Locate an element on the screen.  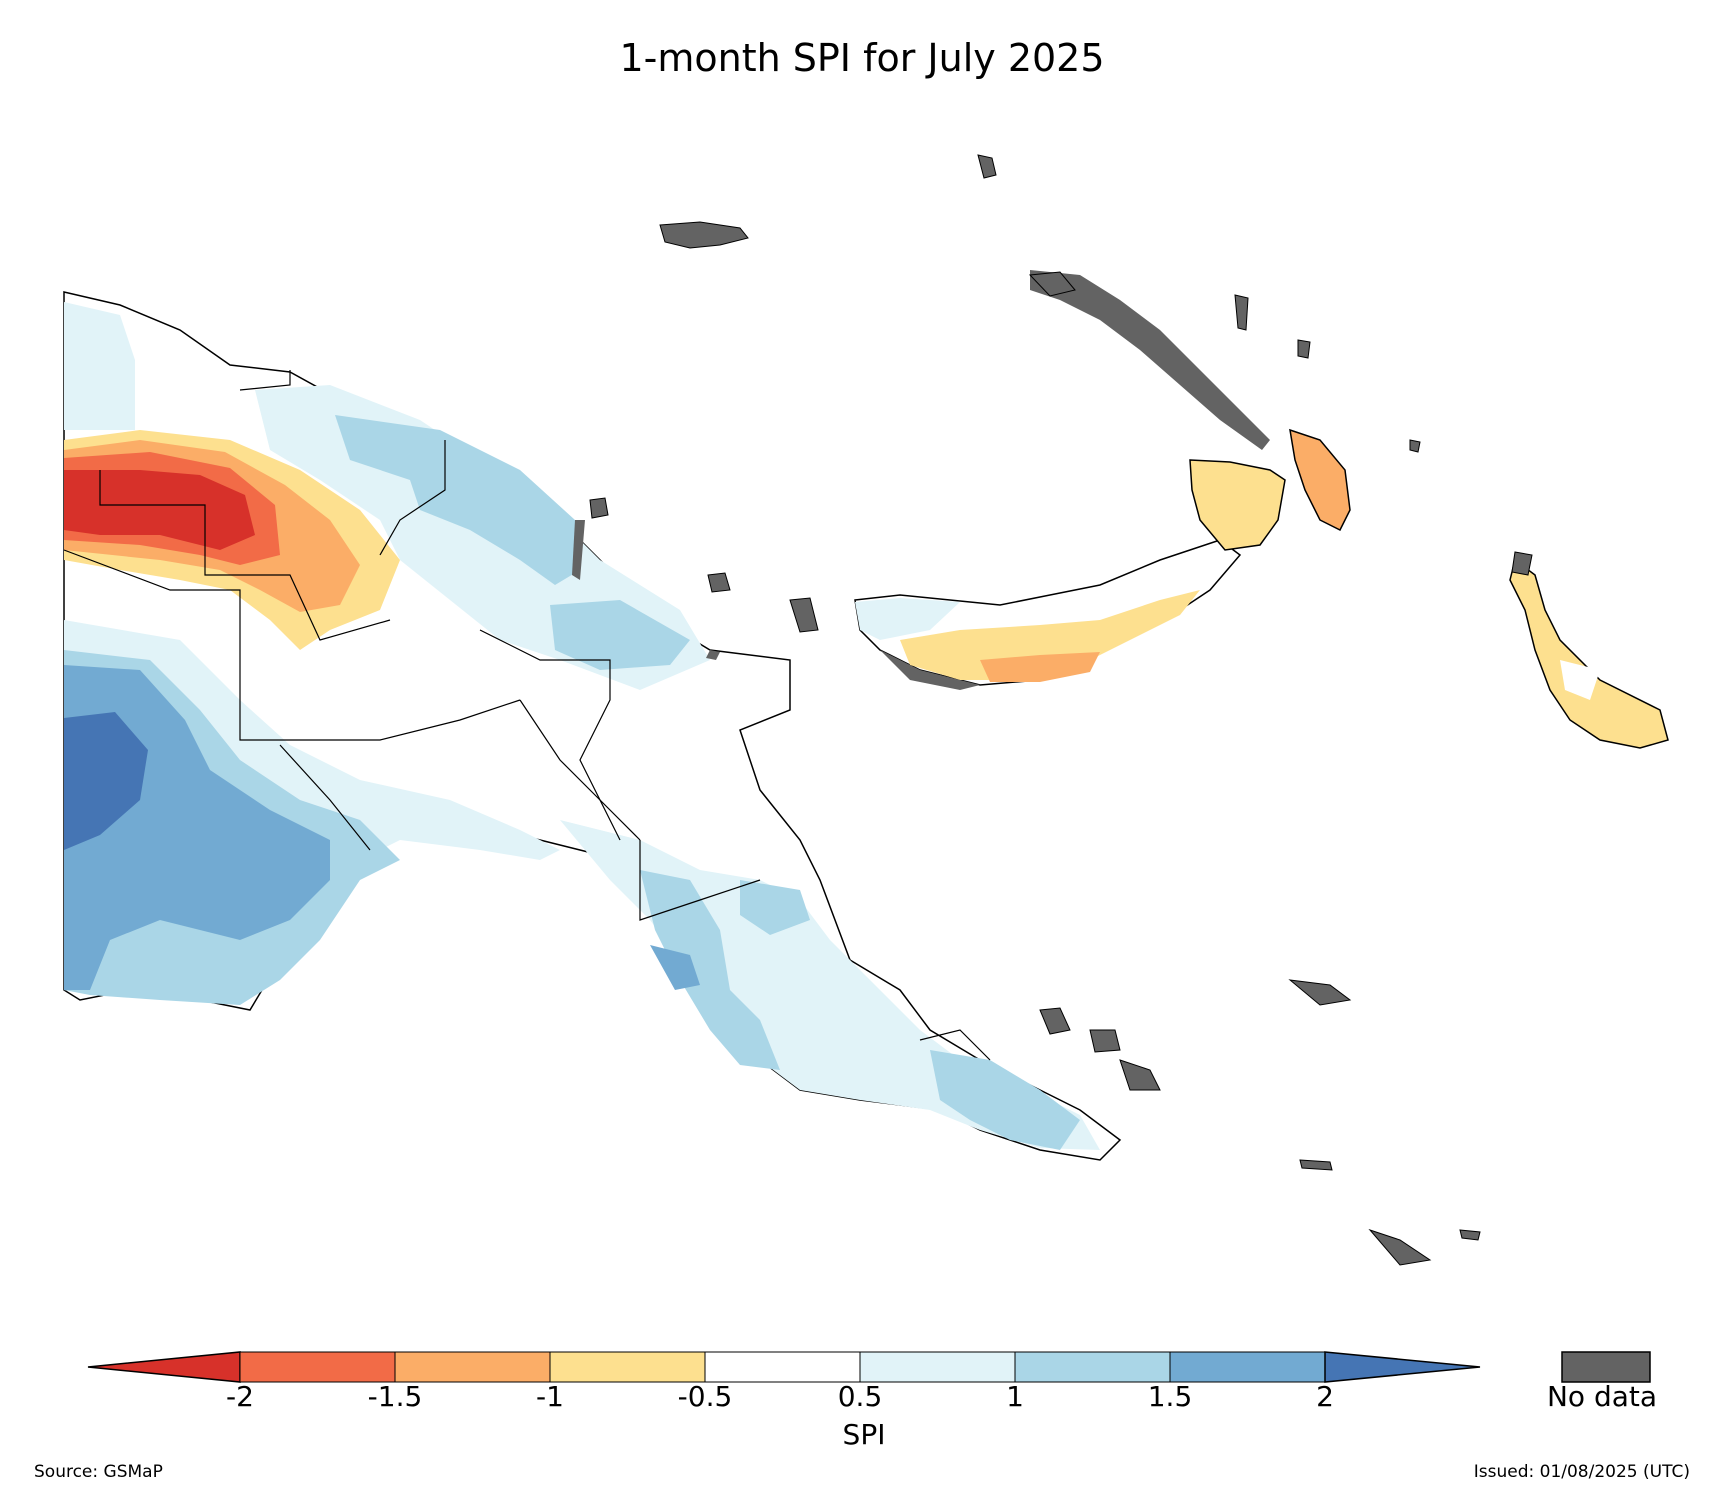
new-britain-light is located at coordinates (907, 619).